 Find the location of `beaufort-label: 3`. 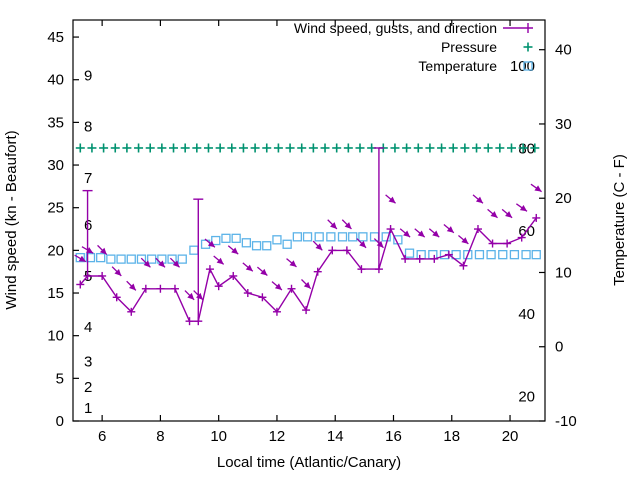

beaufort-label: 3 is located at coordinates (88, 361).